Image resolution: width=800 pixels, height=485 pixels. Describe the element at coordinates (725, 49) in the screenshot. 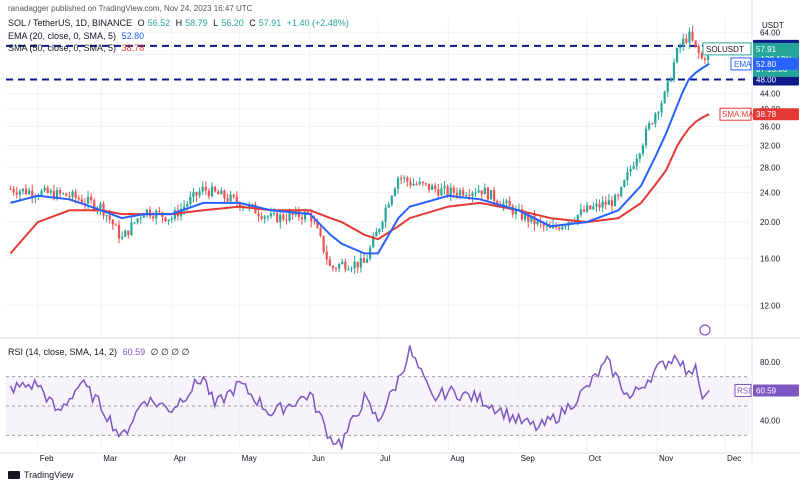

I see `symbol-tag-text: SOLUSDT` at that location.